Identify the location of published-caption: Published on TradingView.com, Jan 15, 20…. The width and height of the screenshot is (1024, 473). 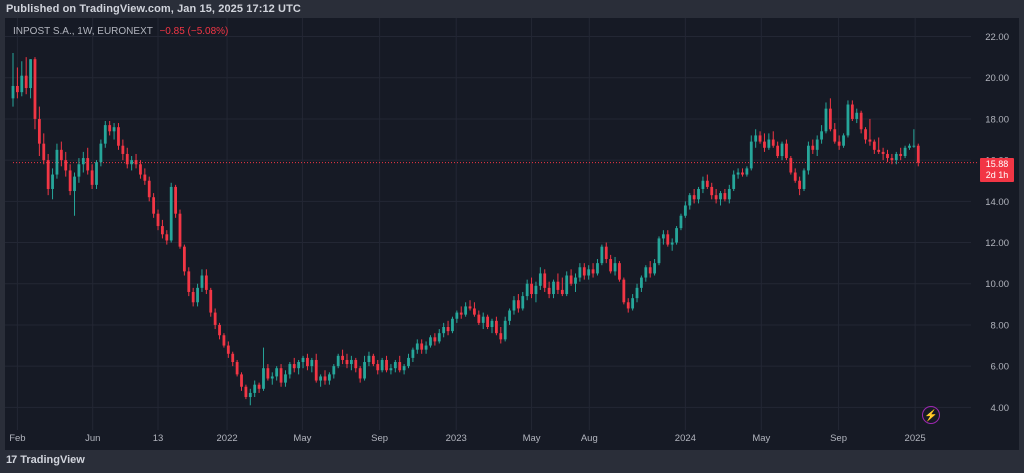
(153, 9).